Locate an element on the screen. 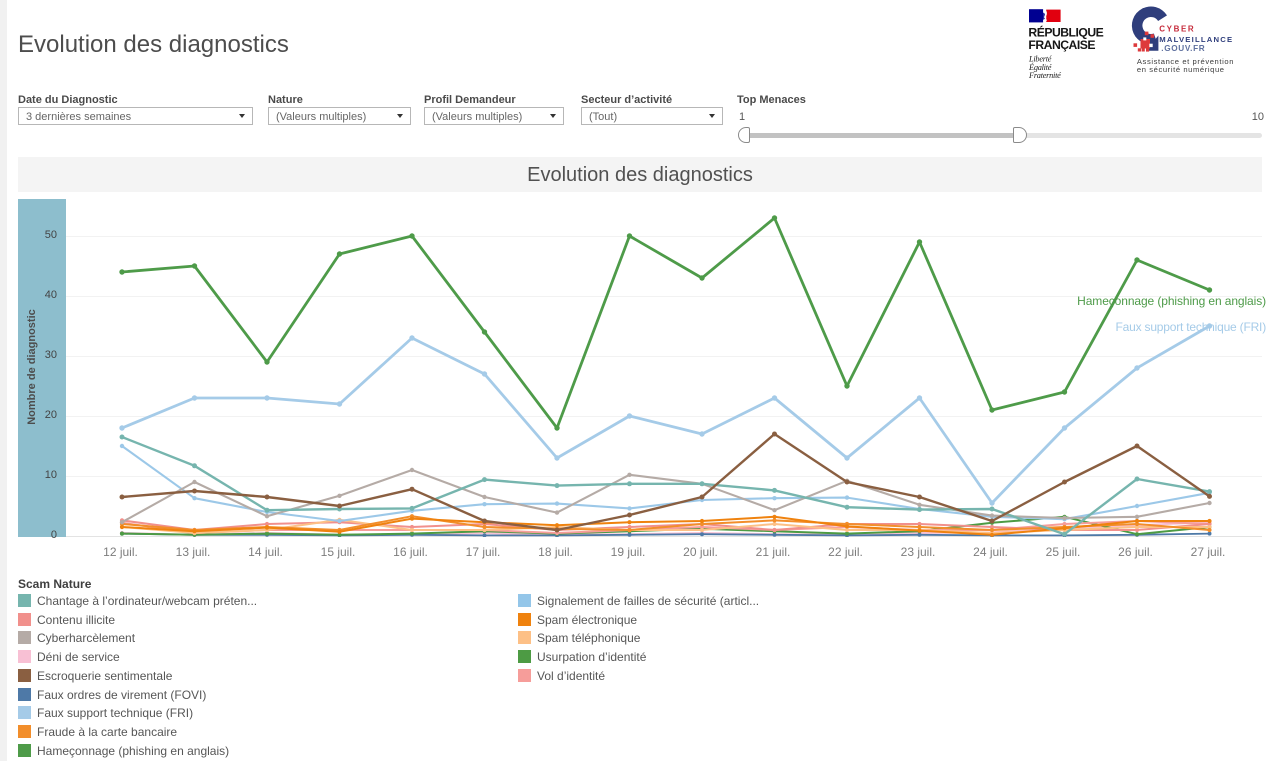 The width and height of the screenshot is (1280, 761). svg-text: .GOUV.FR is located at coordinates (1183, 48).